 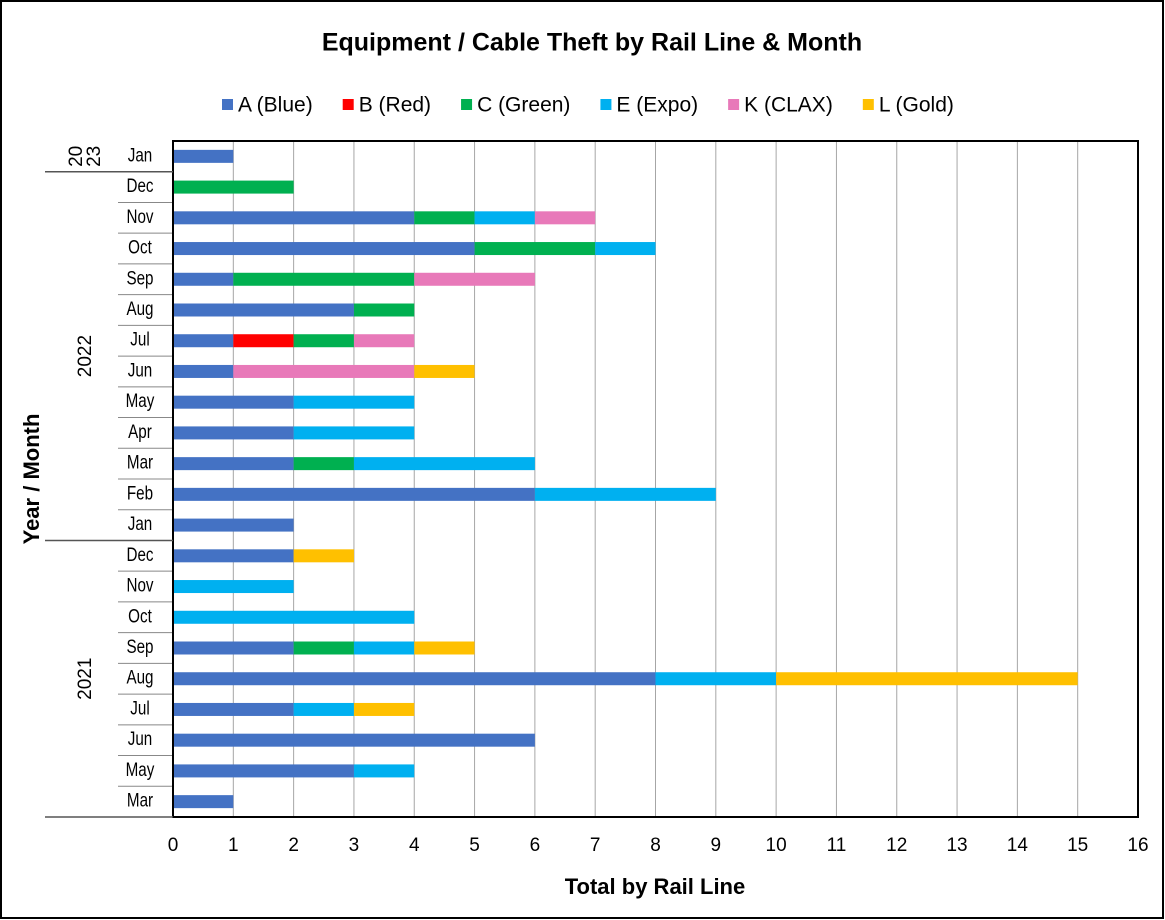 What do you see at coordinates (716, 845) in the screenshot?
I see `x-tick-label: 9` at bounding box center [716, 845].